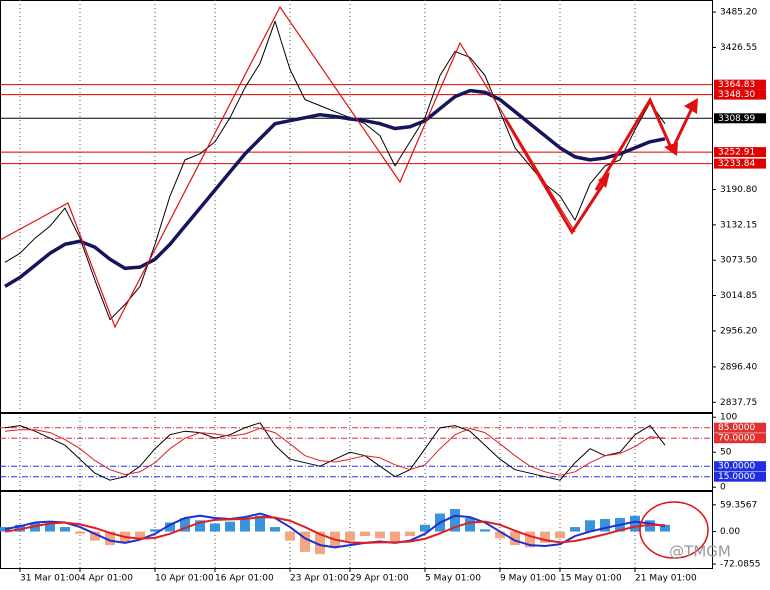  Describe the element at coordinates (674, 530) in the screenshot. I see `highlight-circle` at that location.